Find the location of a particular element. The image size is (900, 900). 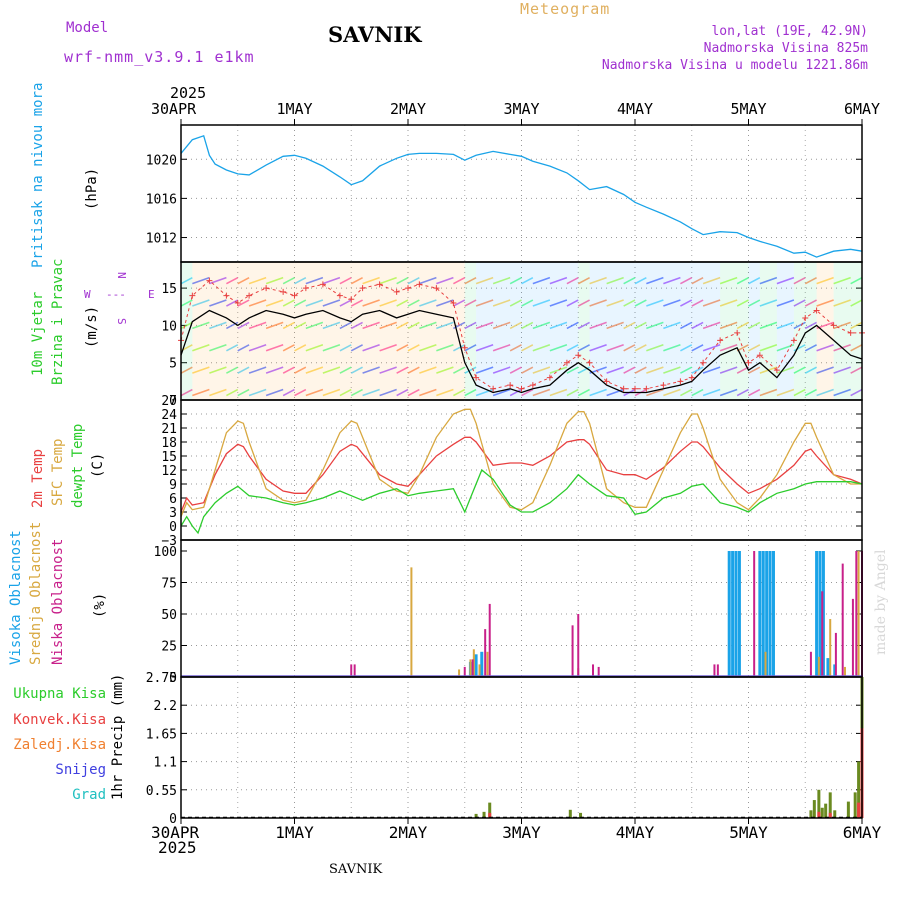

wind-ytick-label: 5 is located at coordinates (173, 364).